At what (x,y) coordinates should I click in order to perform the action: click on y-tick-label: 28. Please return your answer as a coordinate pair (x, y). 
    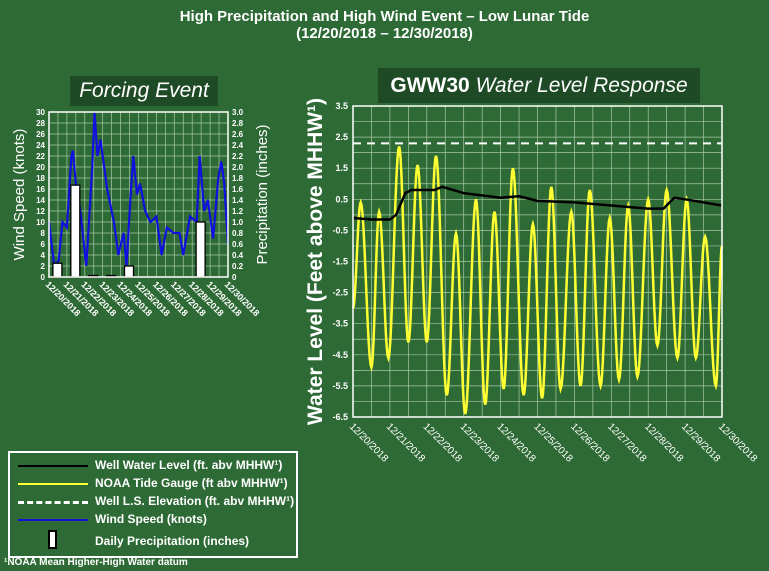
    Looking at the image, I should click on (40, 123).